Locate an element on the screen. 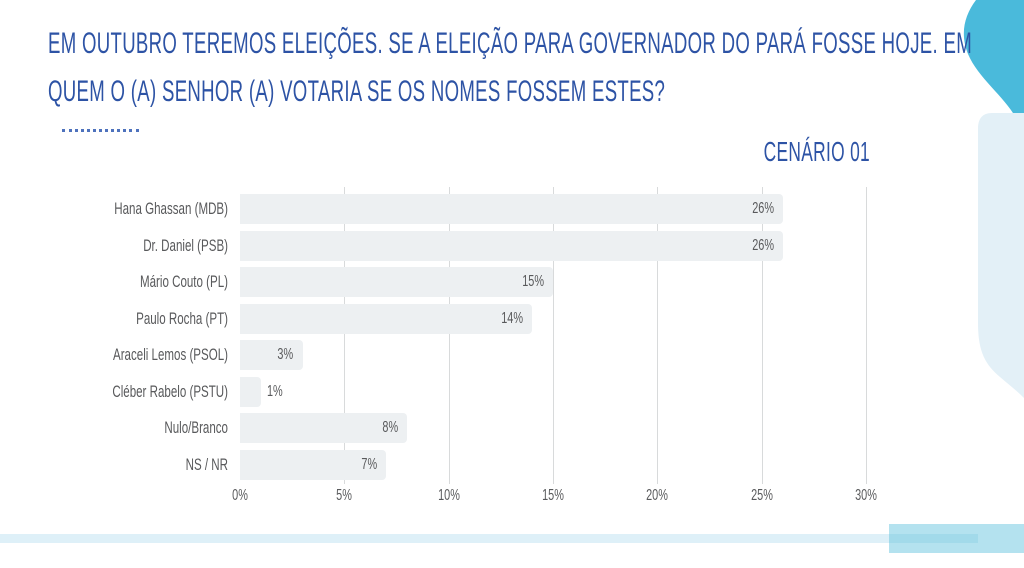 Image resolution: width=1024 pixels, height=568 pixels. value-label: 1% is located at coordinates (274, 391).